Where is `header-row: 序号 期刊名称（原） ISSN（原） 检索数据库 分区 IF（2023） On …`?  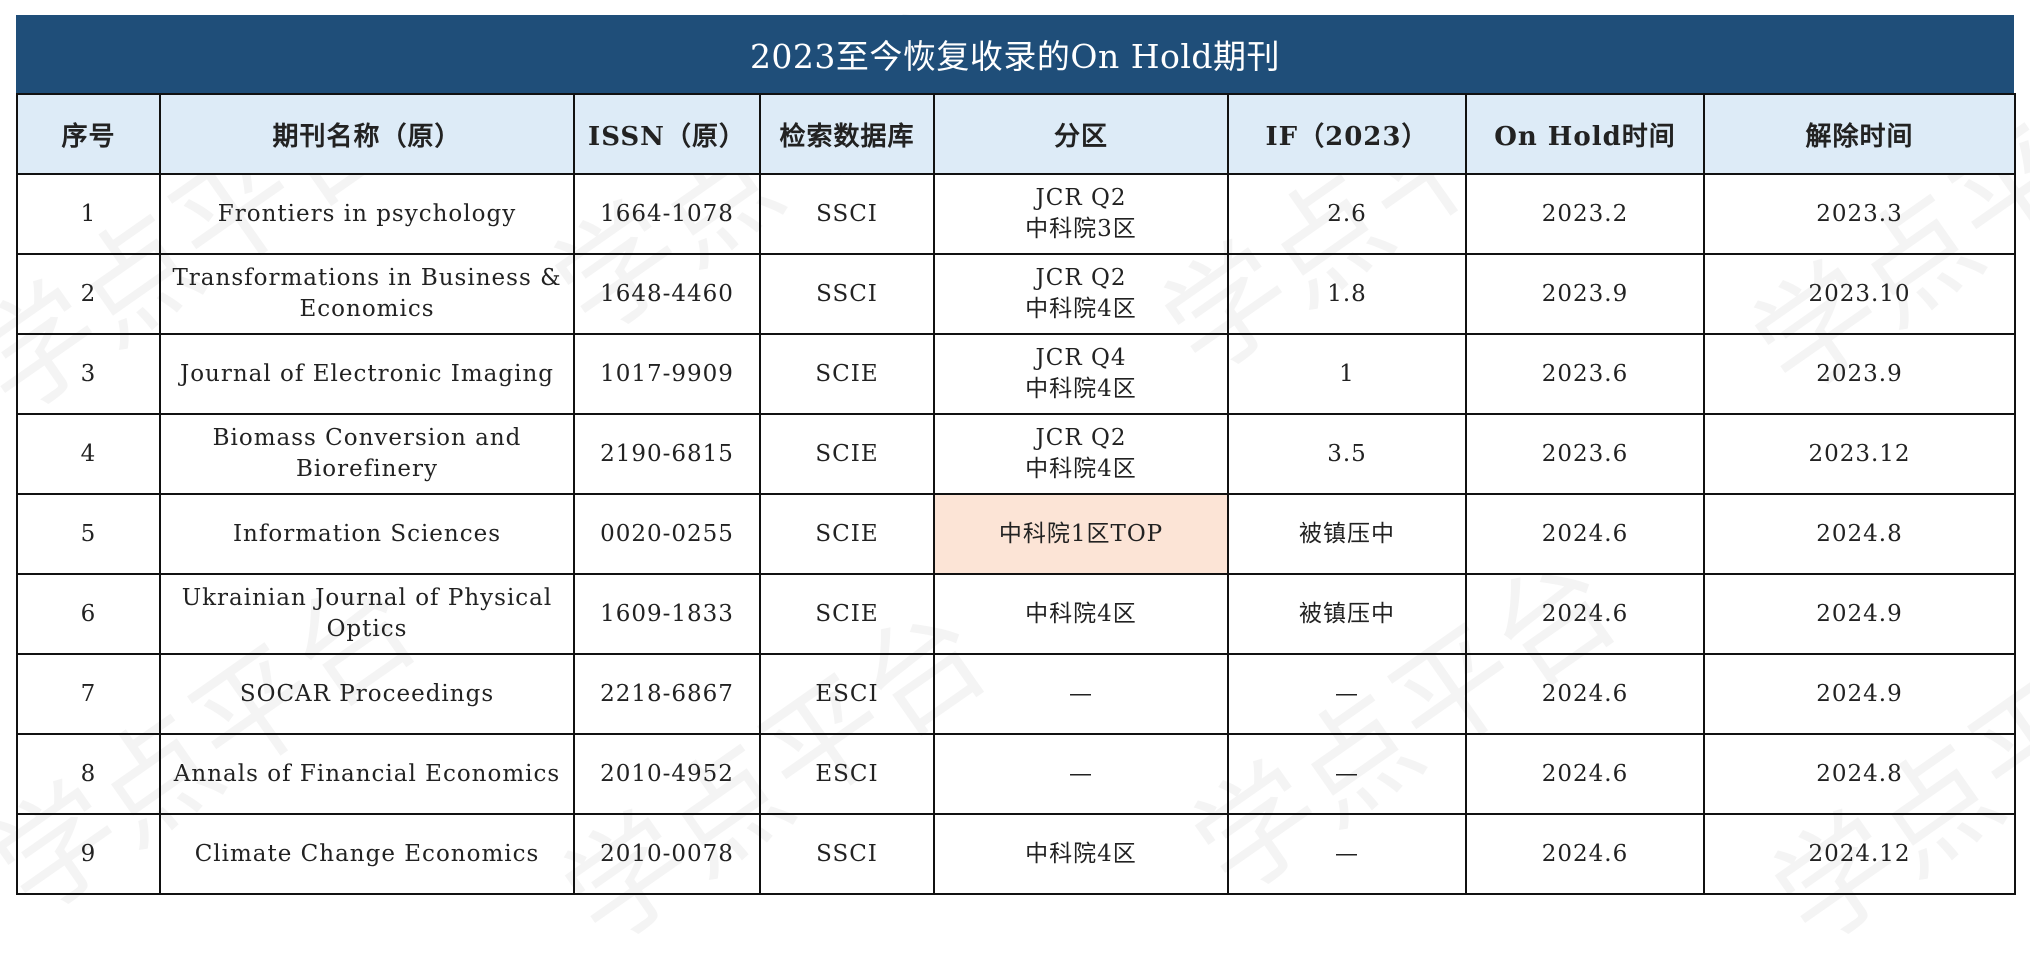
header-row: 序号 期刊名称（原） ISSN（原） 检索数据库 分区 IF（2023） On … is located at coordinates (1016, 134).